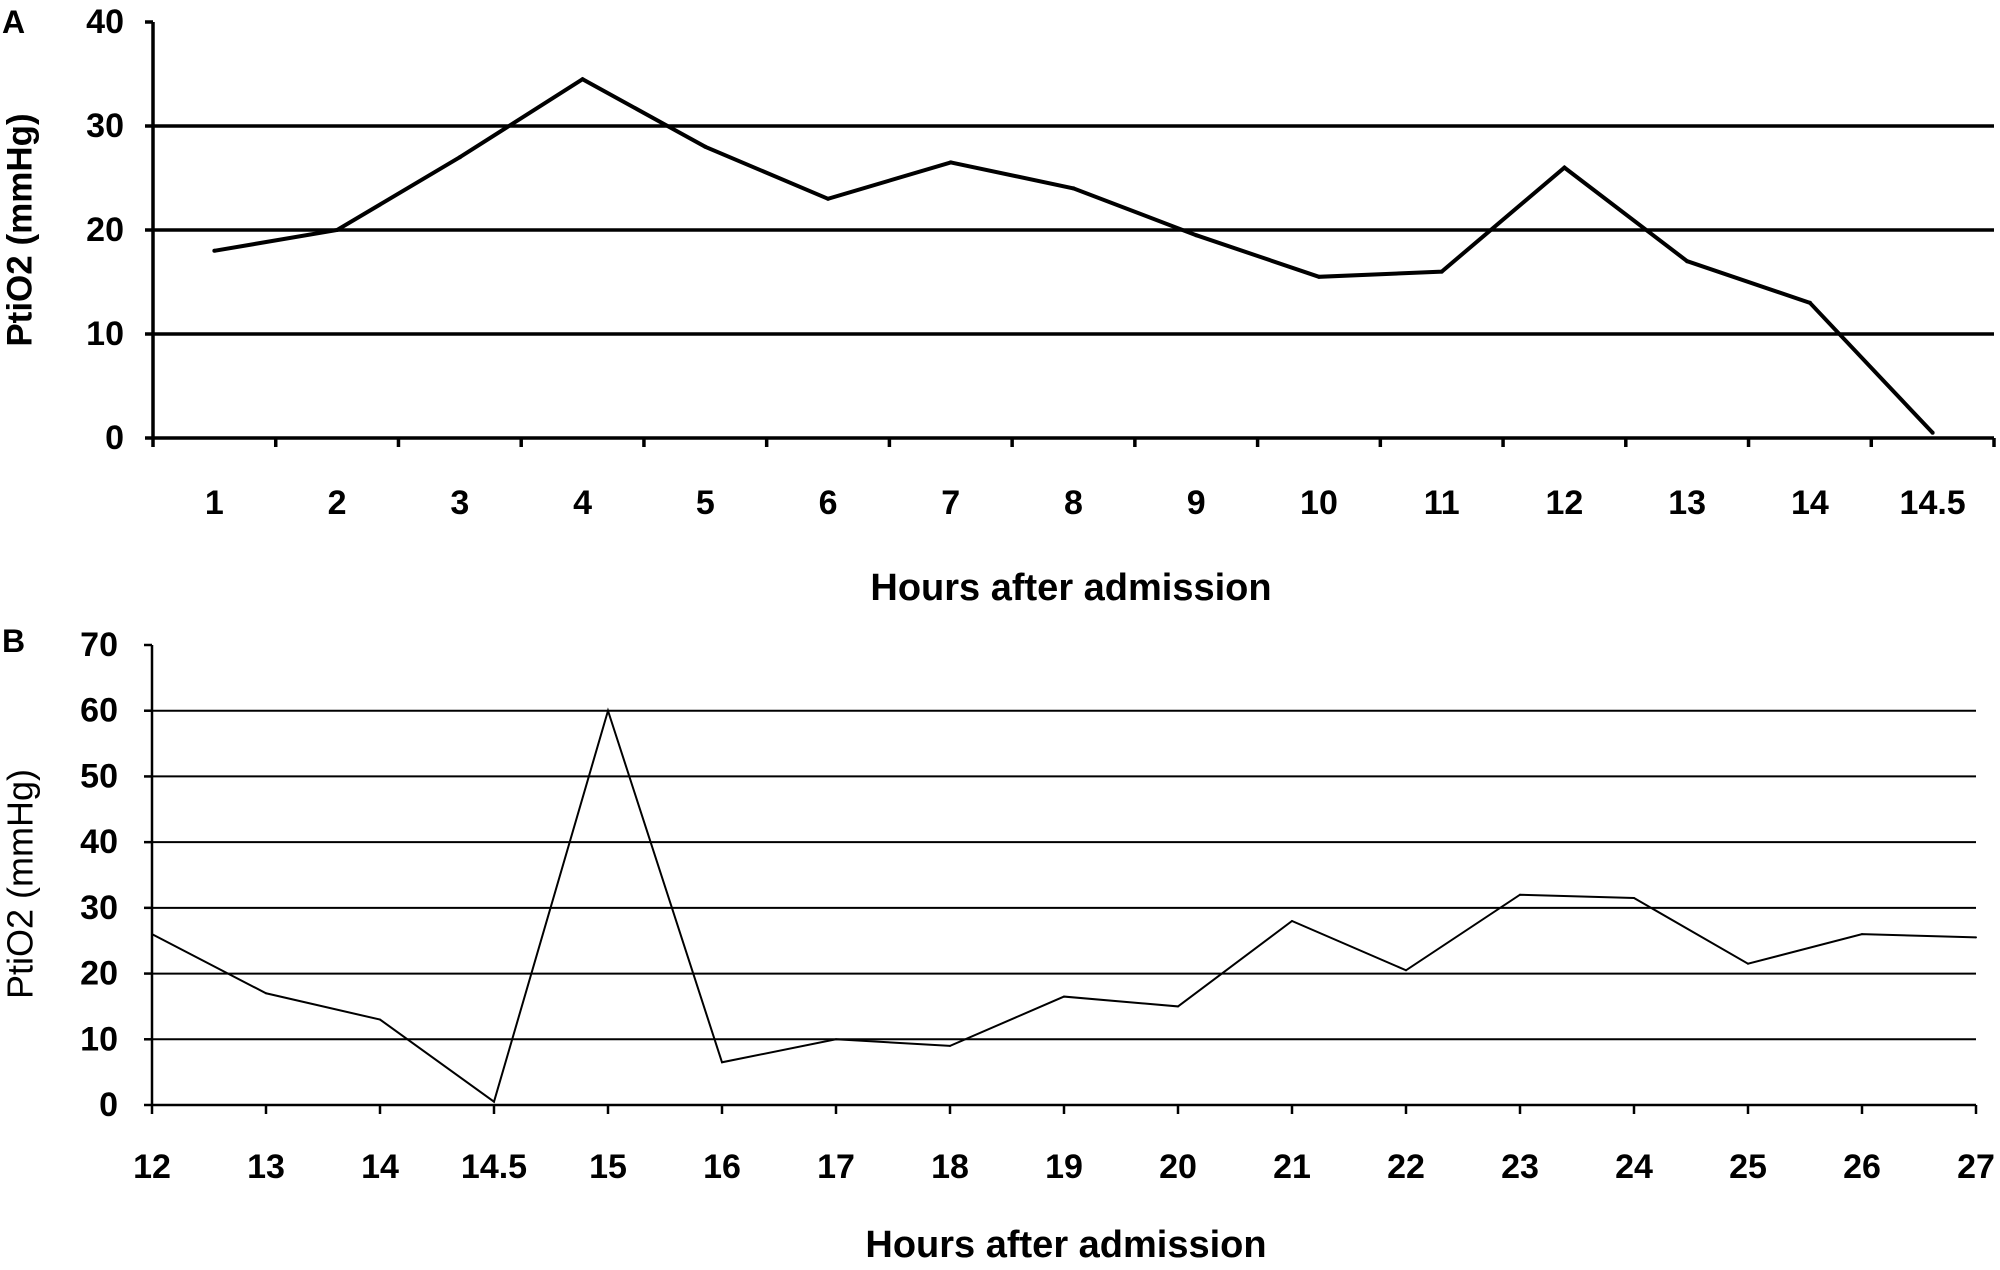  I want to click on x-tick-label: 17, so click(836, 1167).